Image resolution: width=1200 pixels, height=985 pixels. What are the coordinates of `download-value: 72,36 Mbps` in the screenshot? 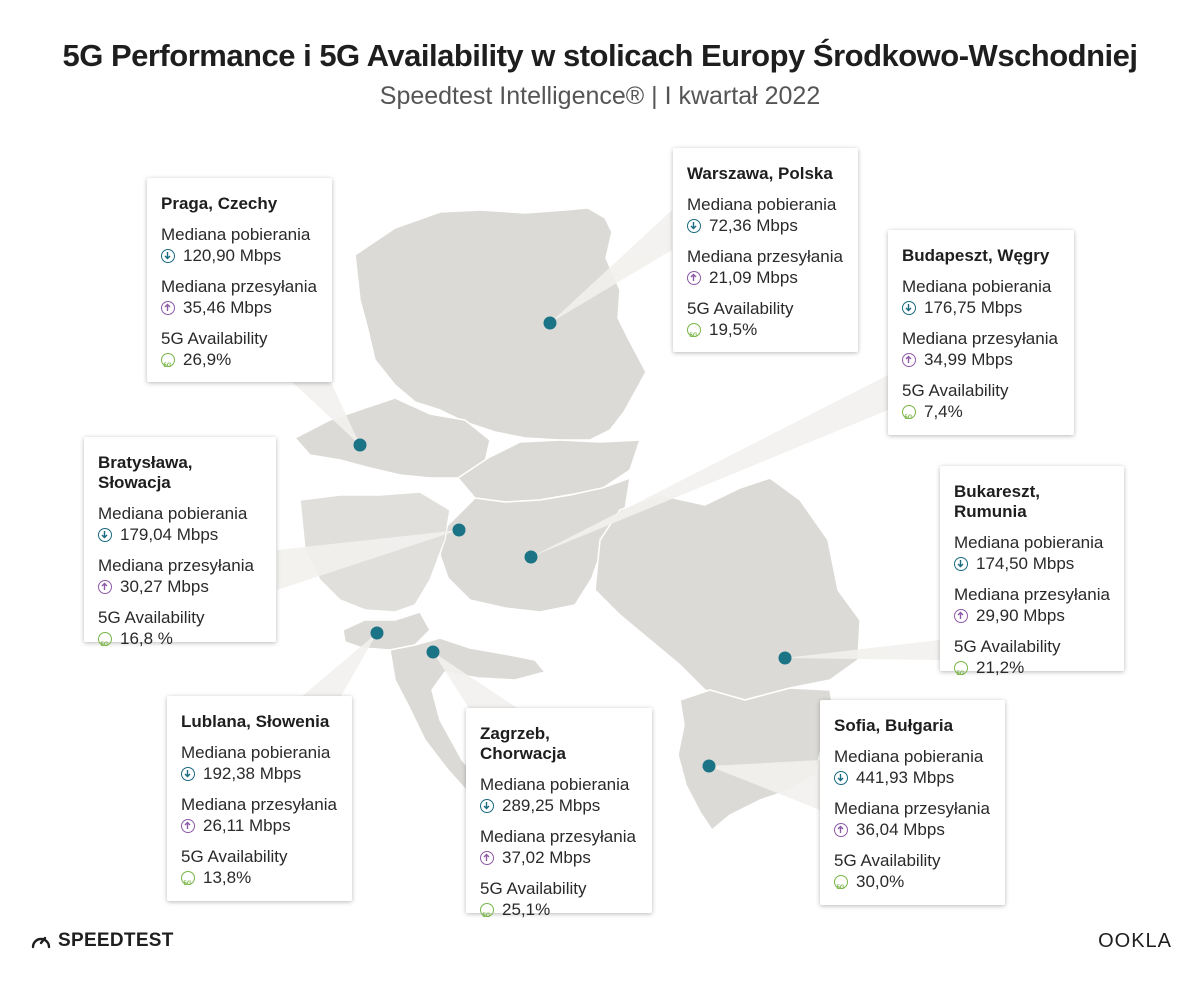 It's located at (753, 225).